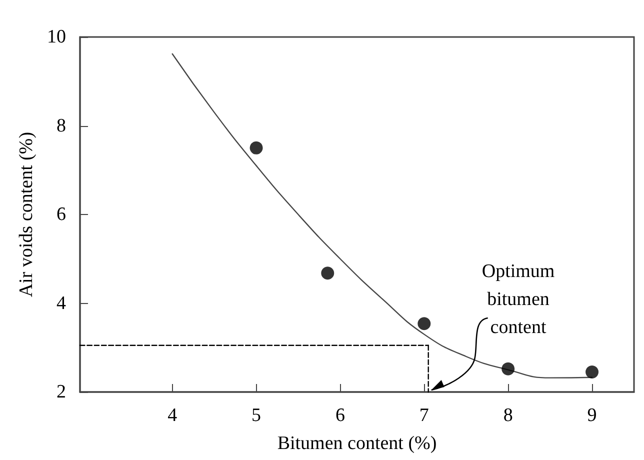 The width and height of the screenshot is (644, 460). What do you see at coordinates (61, 303) in the screenshot?
I see `y-tick-label: 4` at bounding box center [61, 303].